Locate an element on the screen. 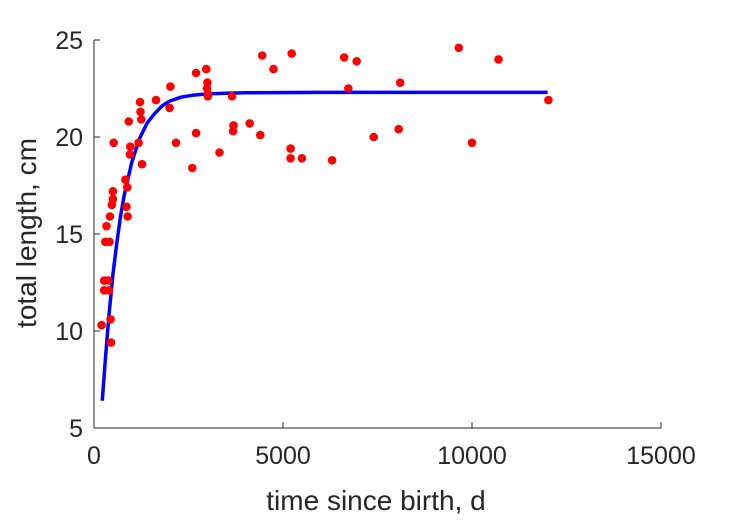  y-tick-label: 5 is located at coordinates (76, 429).